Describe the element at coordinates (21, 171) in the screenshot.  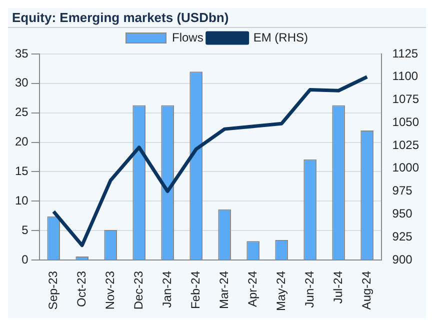
I see `y-tick-label: 15` at that location.